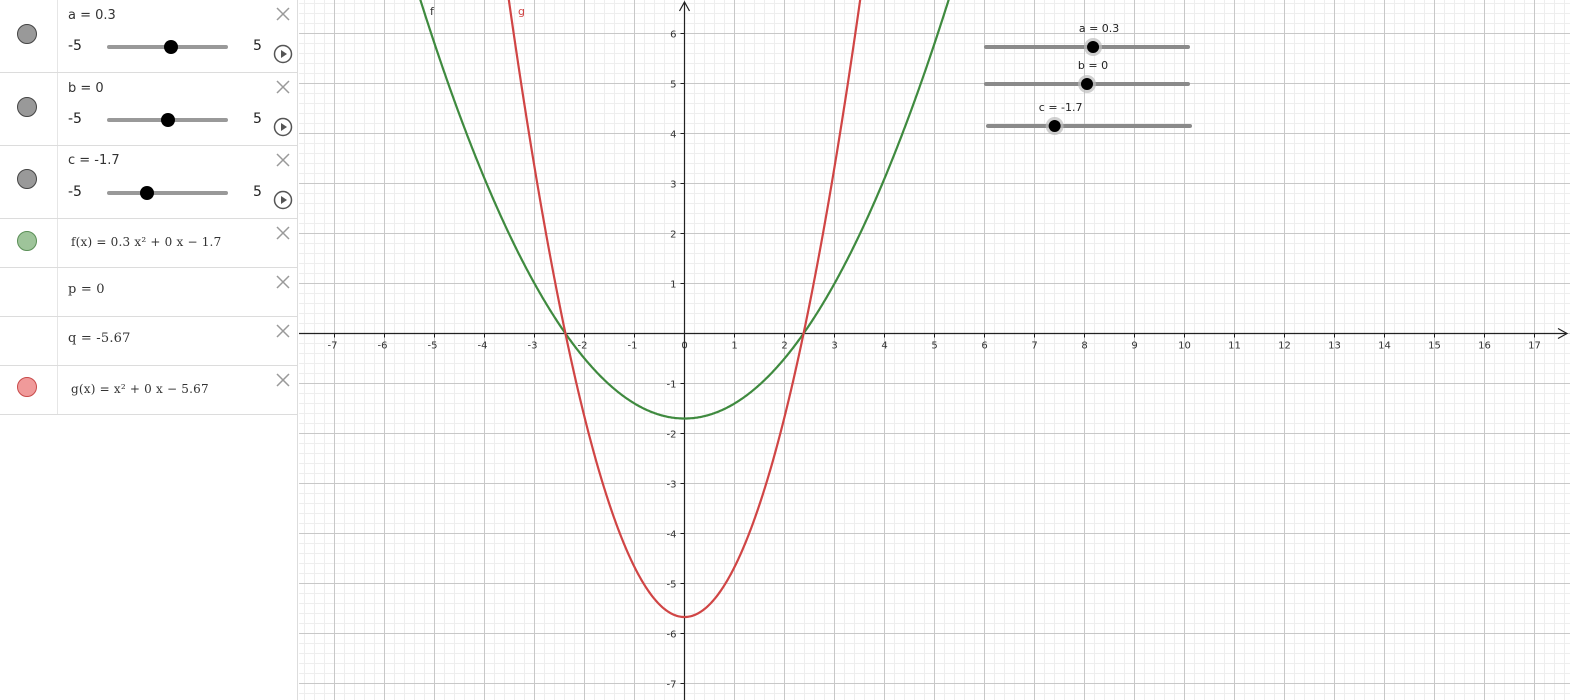  I want to click on slider-a-track, so click(167, 47).